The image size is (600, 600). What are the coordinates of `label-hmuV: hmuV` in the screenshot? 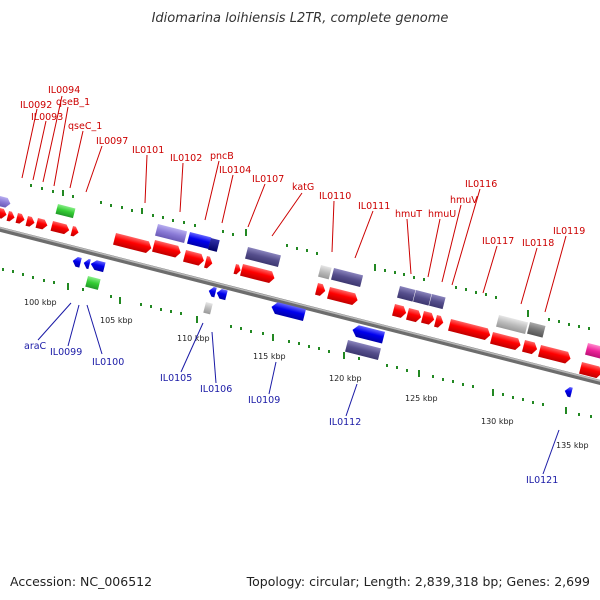 It's located at (464, 200).